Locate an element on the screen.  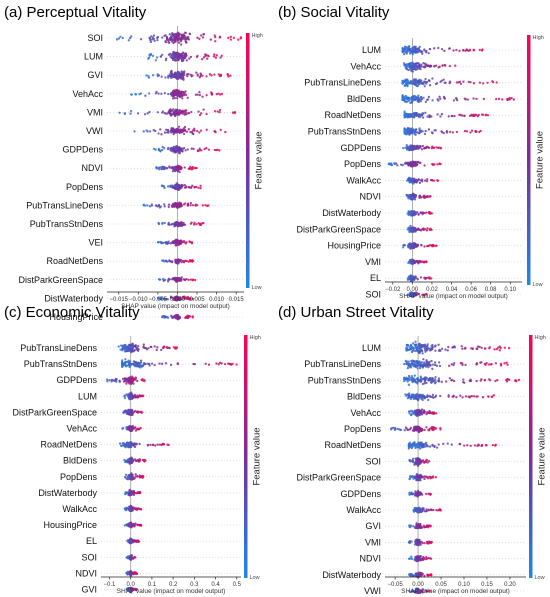
feature-row: PubTransStnDens is located at coordinates (137, 224).